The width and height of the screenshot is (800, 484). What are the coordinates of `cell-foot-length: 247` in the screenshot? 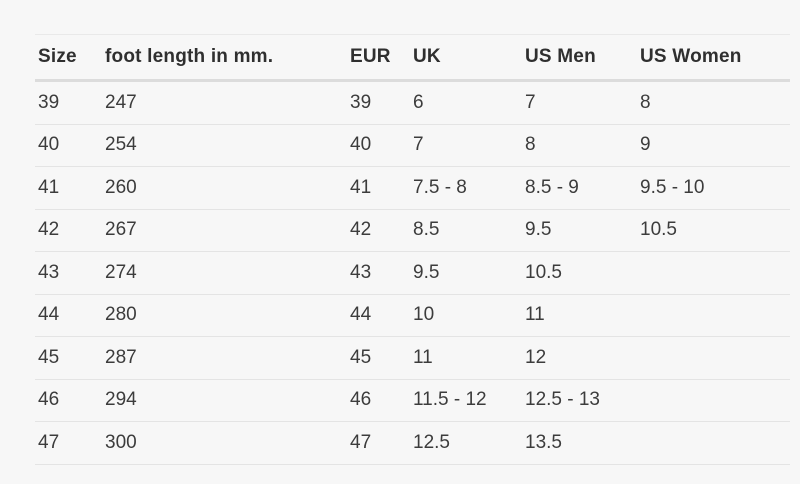 It's located at (224, 102).